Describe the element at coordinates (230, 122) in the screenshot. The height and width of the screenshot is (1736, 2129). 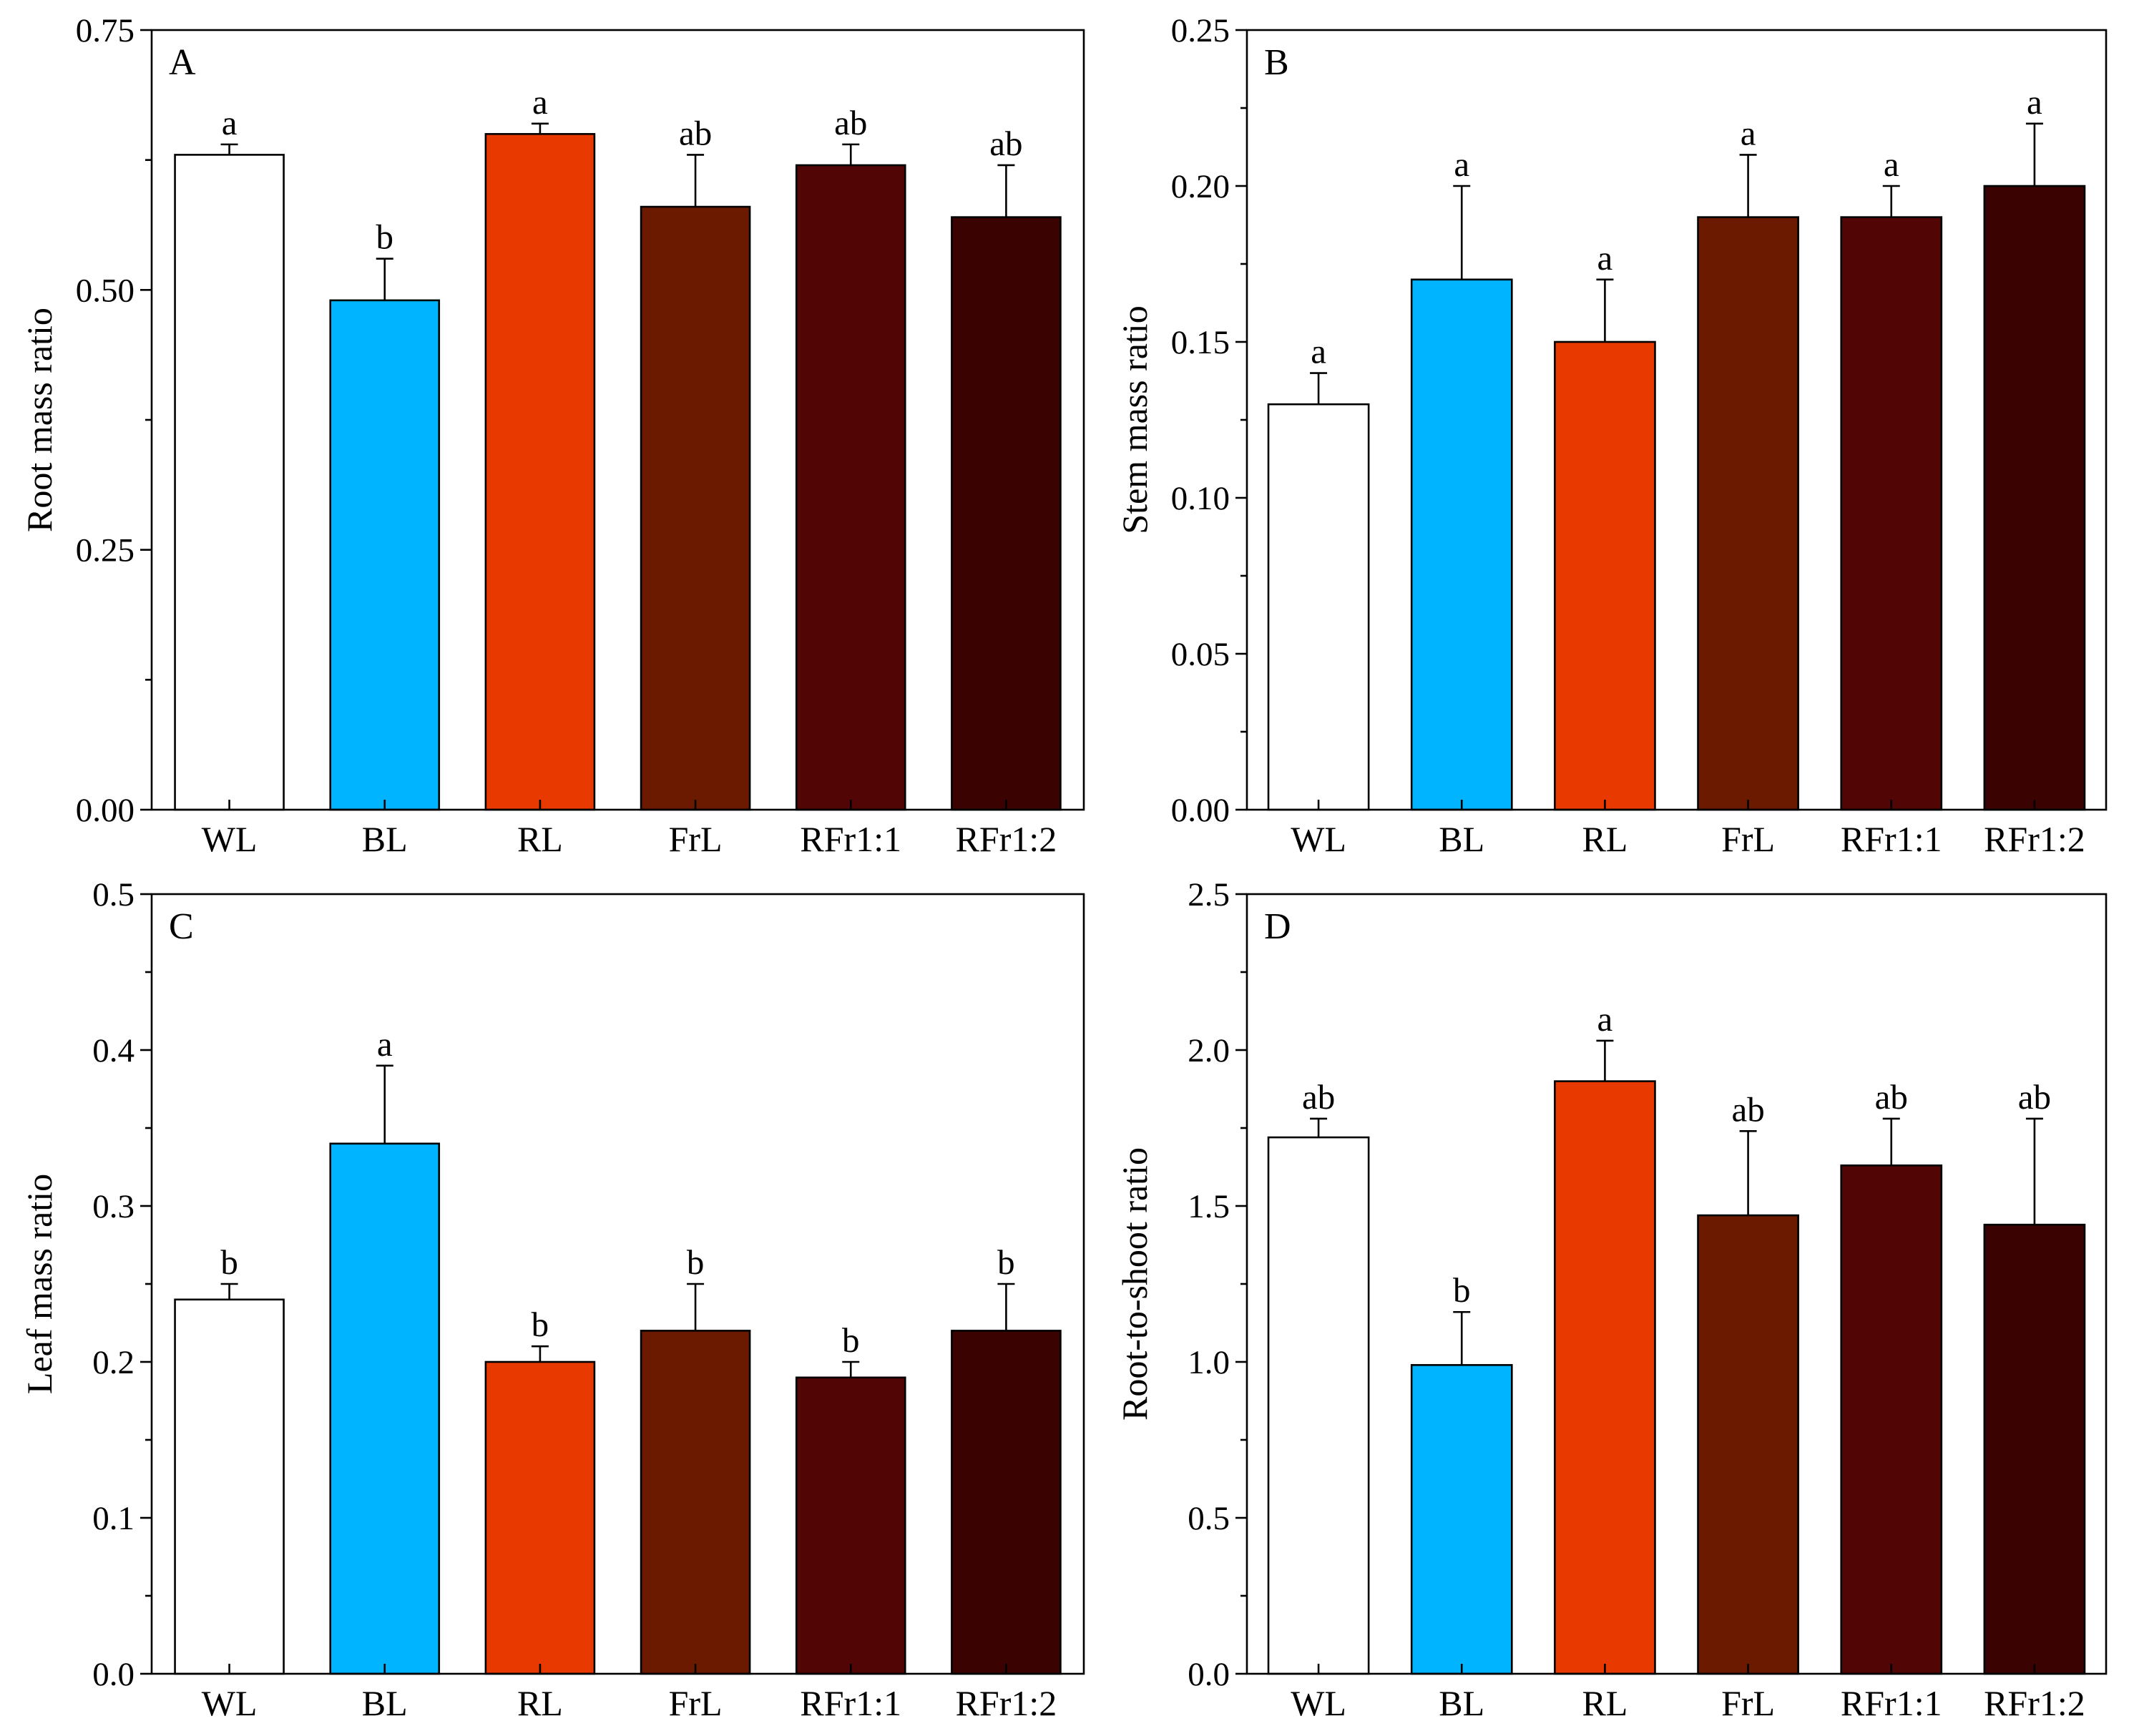
I see `significance-label-wl: a` at that location.